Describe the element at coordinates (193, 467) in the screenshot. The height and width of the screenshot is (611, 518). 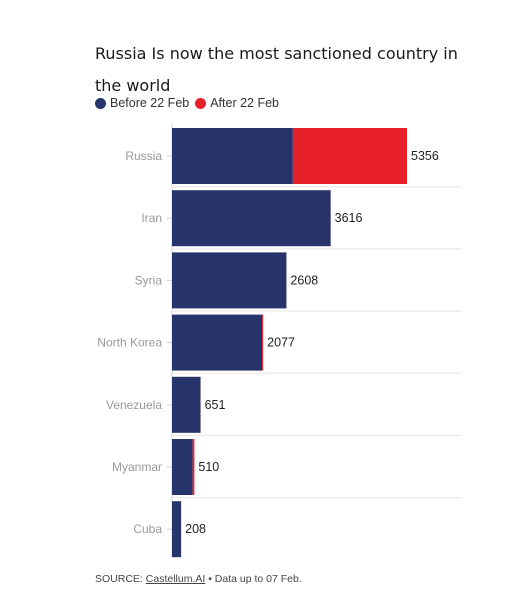
I see `bar-after-myanmar` at that location.